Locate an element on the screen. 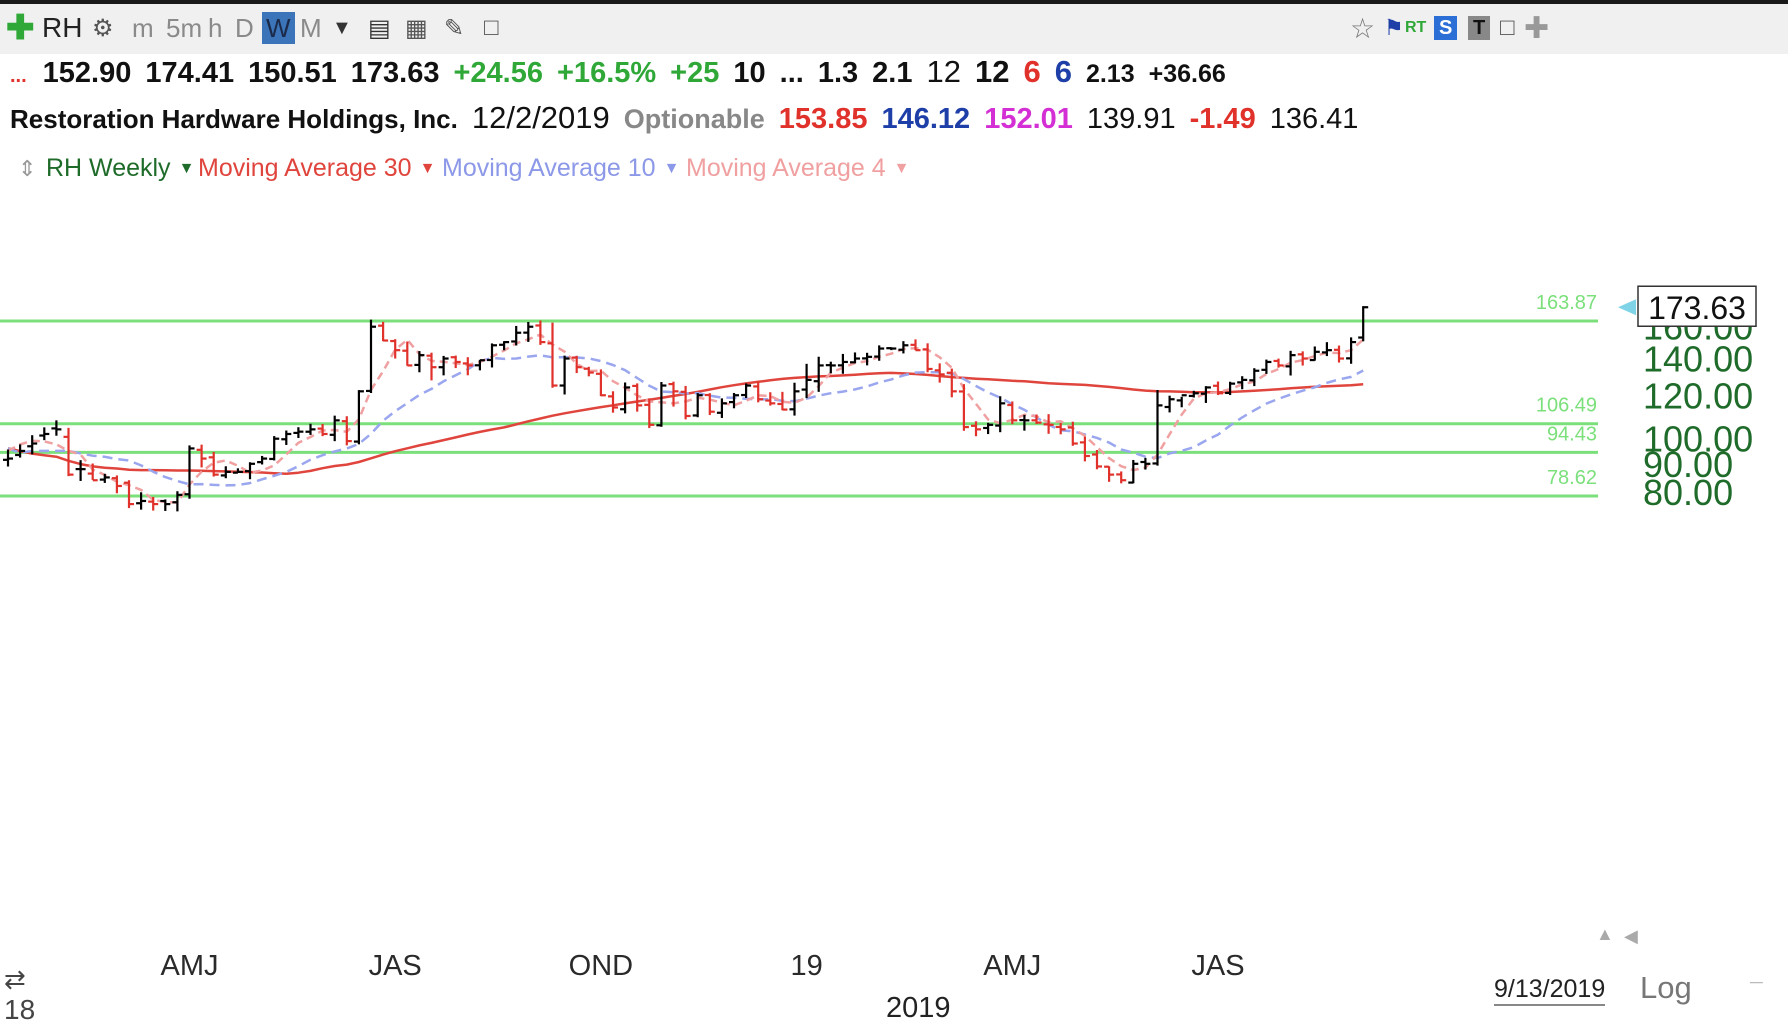 The height and width of the screenshot is (1034, 1788). interval-daily: D is located at coordinates (244, 27).